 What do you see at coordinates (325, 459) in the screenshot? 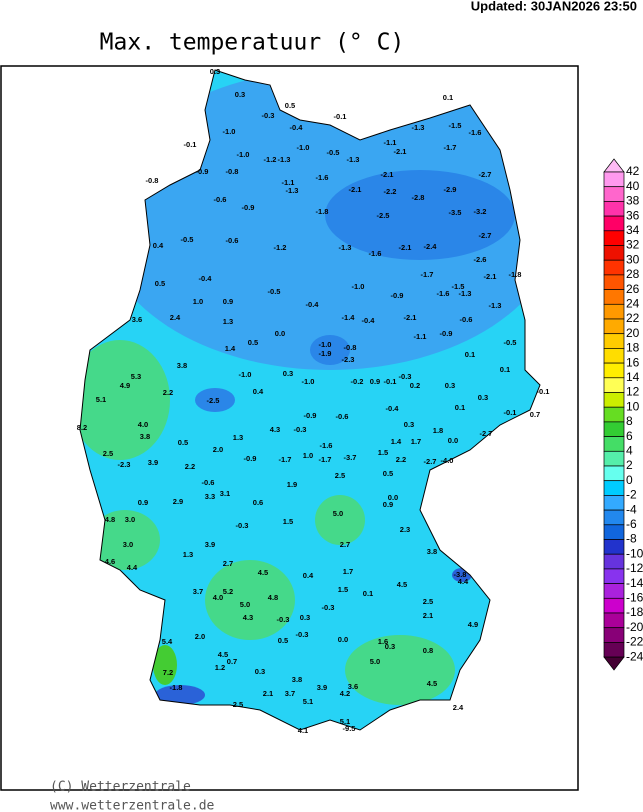
I see `station-value: -1.7` at bounding box center [325, 459].